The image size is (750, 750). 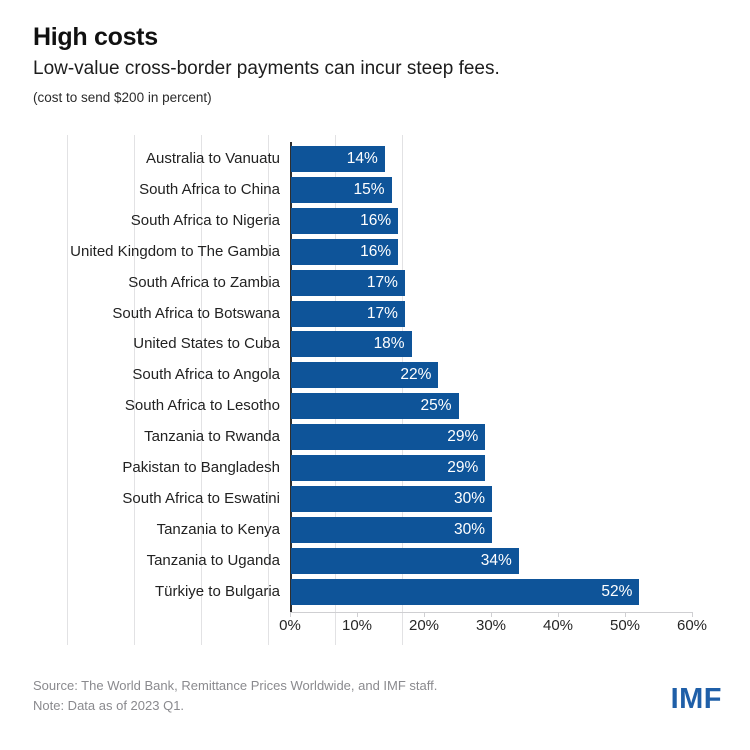 I want to click on bar: 52%, so click(x=465, y=591).